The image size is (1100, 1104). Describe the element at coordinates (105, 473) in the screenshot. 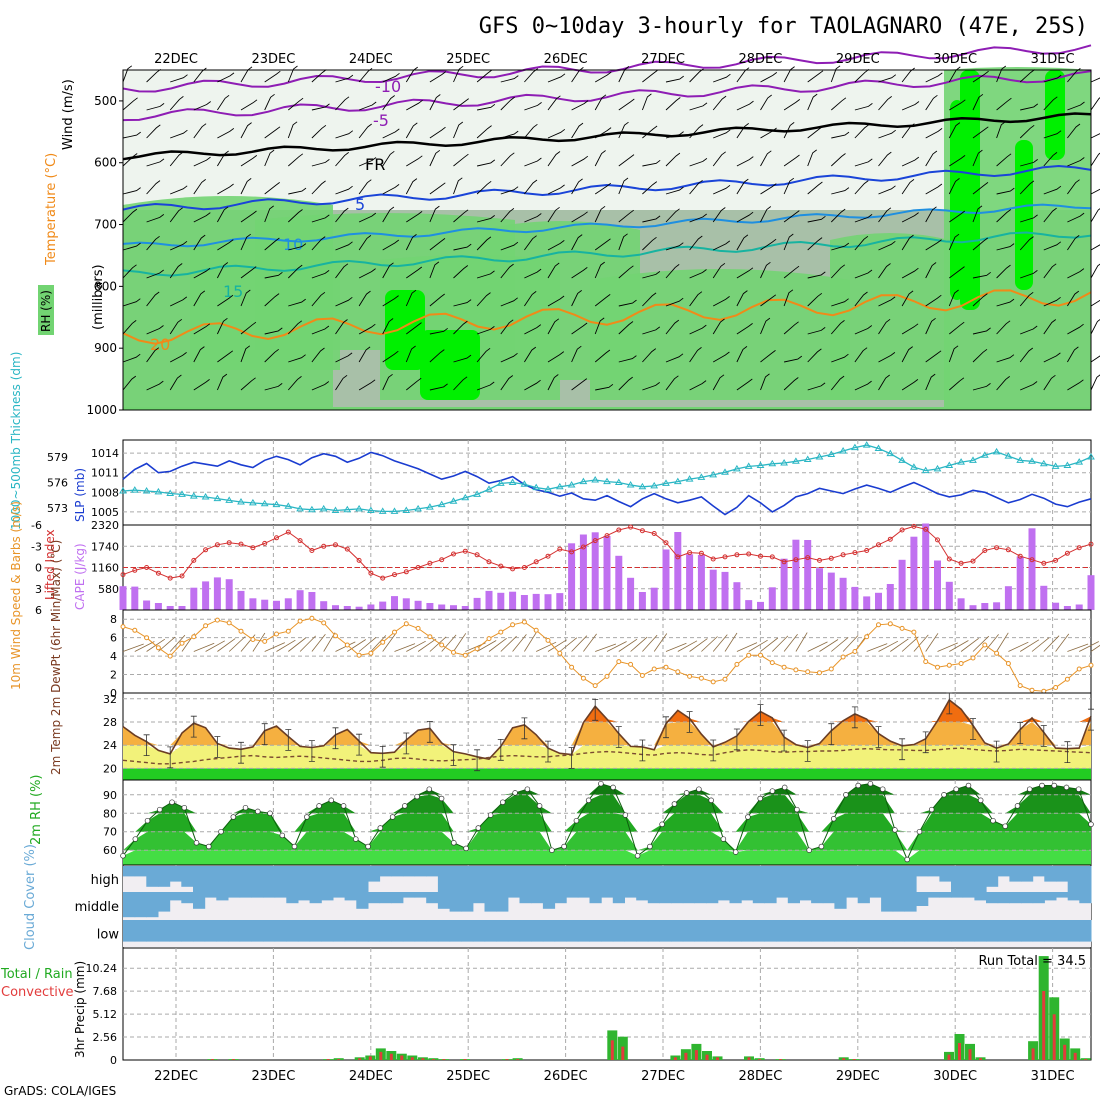

I see `slp-tick-label: 1011` at that location.